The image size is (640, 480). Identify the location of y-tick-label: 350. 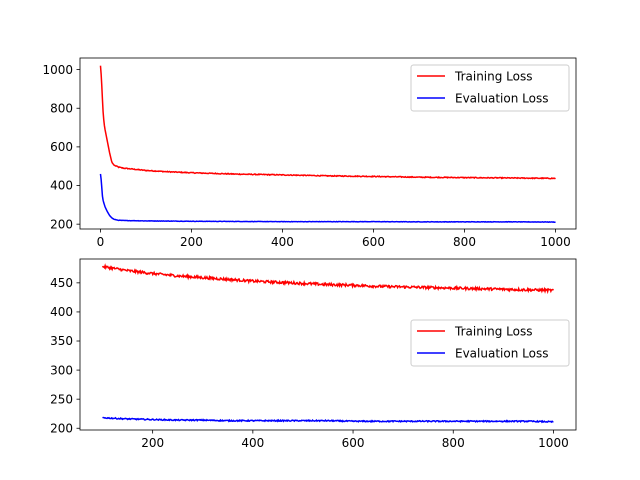
(61, 341).